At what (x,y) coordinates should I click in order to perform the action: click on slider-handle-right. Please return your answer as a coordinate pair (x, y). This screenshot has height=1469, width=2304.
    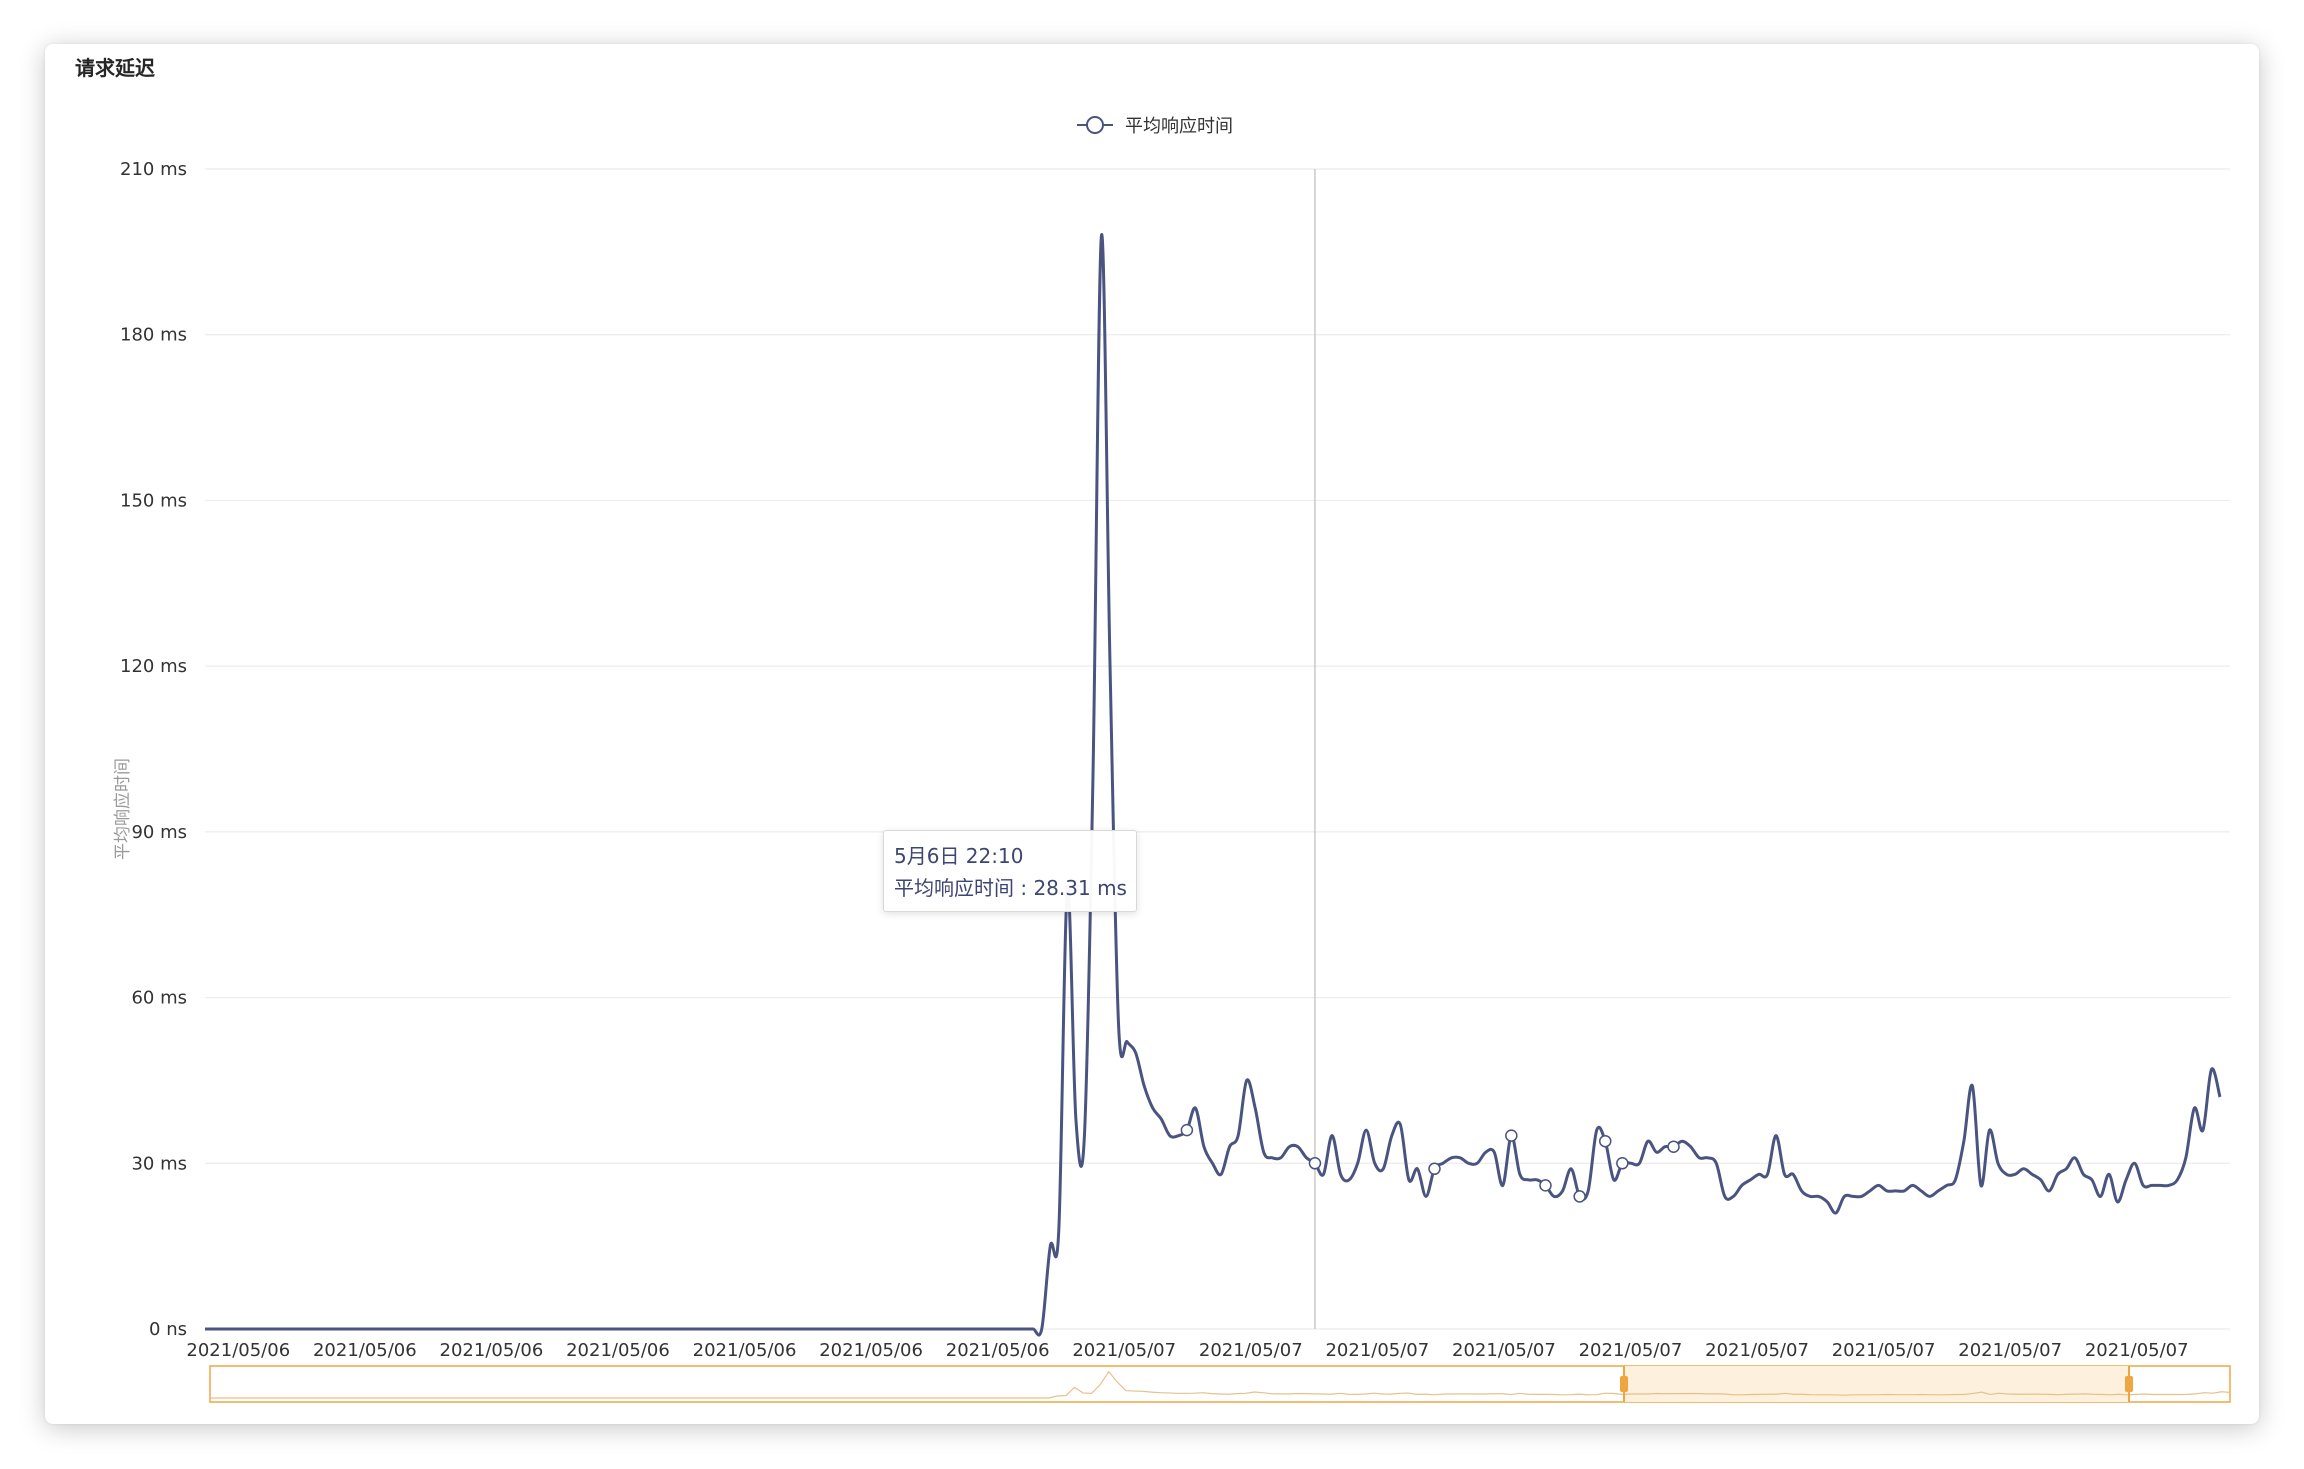
    Looking at the image, I should click on (2129, 1384).